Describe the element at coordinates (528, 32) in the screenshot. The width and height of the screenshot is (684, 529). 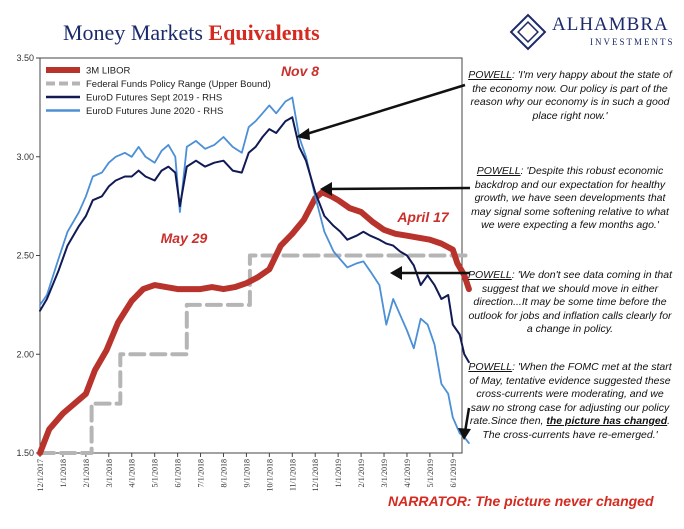
I see `logo-emblem-icon` at that location.